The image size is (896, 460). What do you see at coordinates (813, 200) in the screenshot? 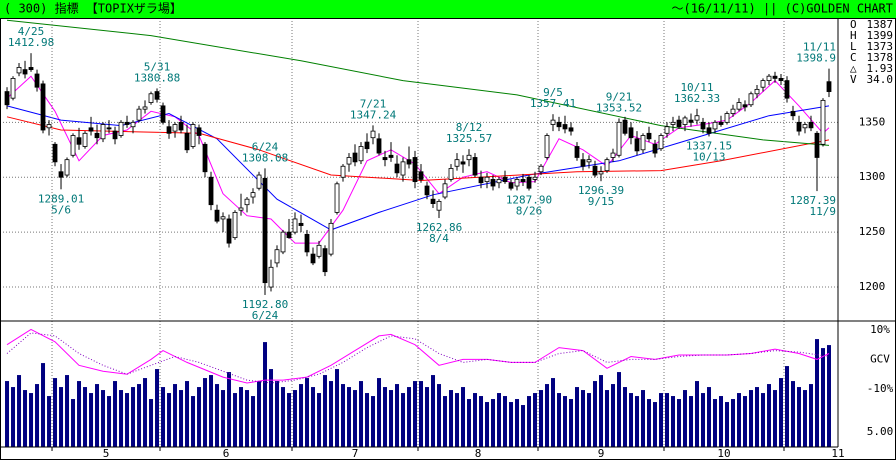
I see `annotation-value: 1287.39` at bounding box center [813, 200].